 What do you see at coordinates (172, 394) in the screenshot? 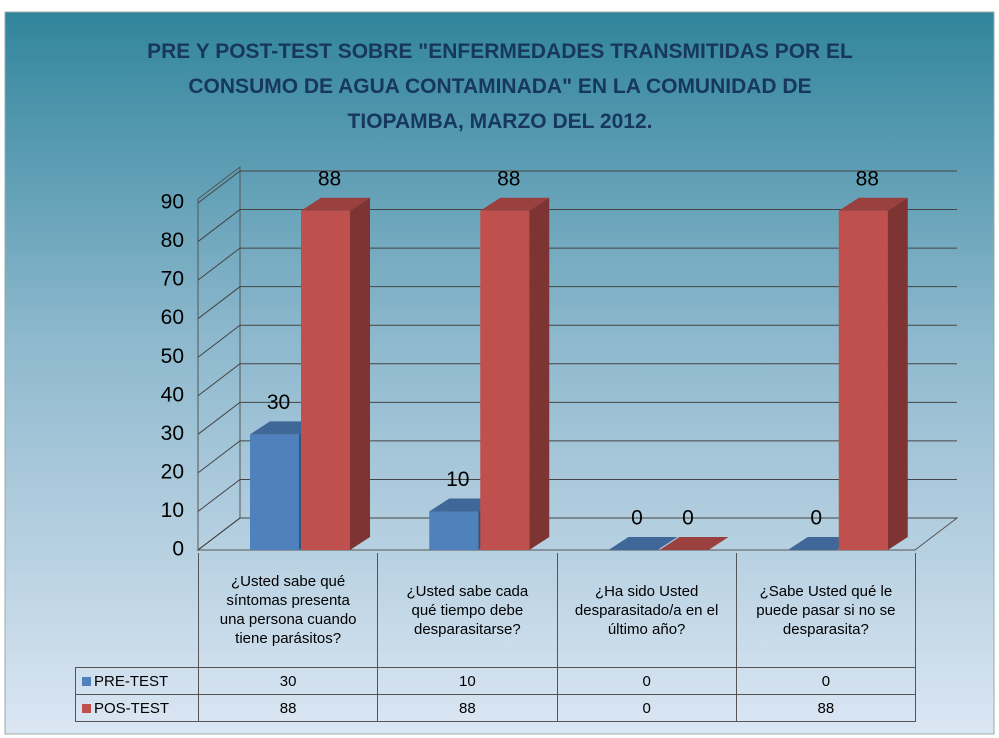
I see `y-tick-label: 40` at bounding box center [172, 394].